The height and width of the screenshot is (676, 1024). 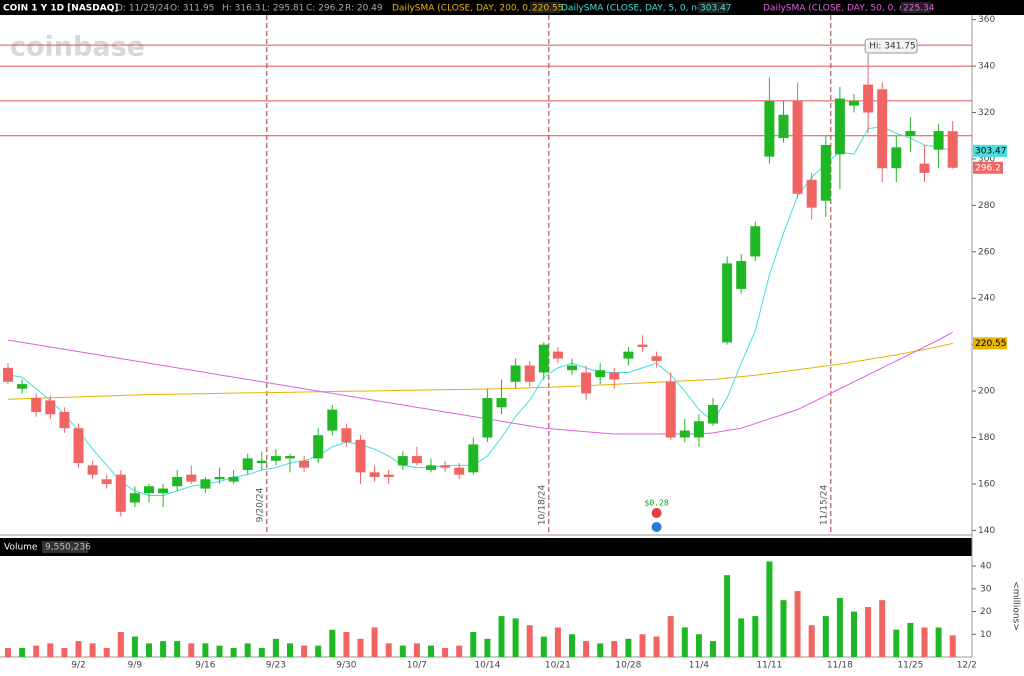 What do you see at coordinates (487, 666) in the screenshot?
I see `x-tick-label: 10/14` at bounding box center [487, 666].